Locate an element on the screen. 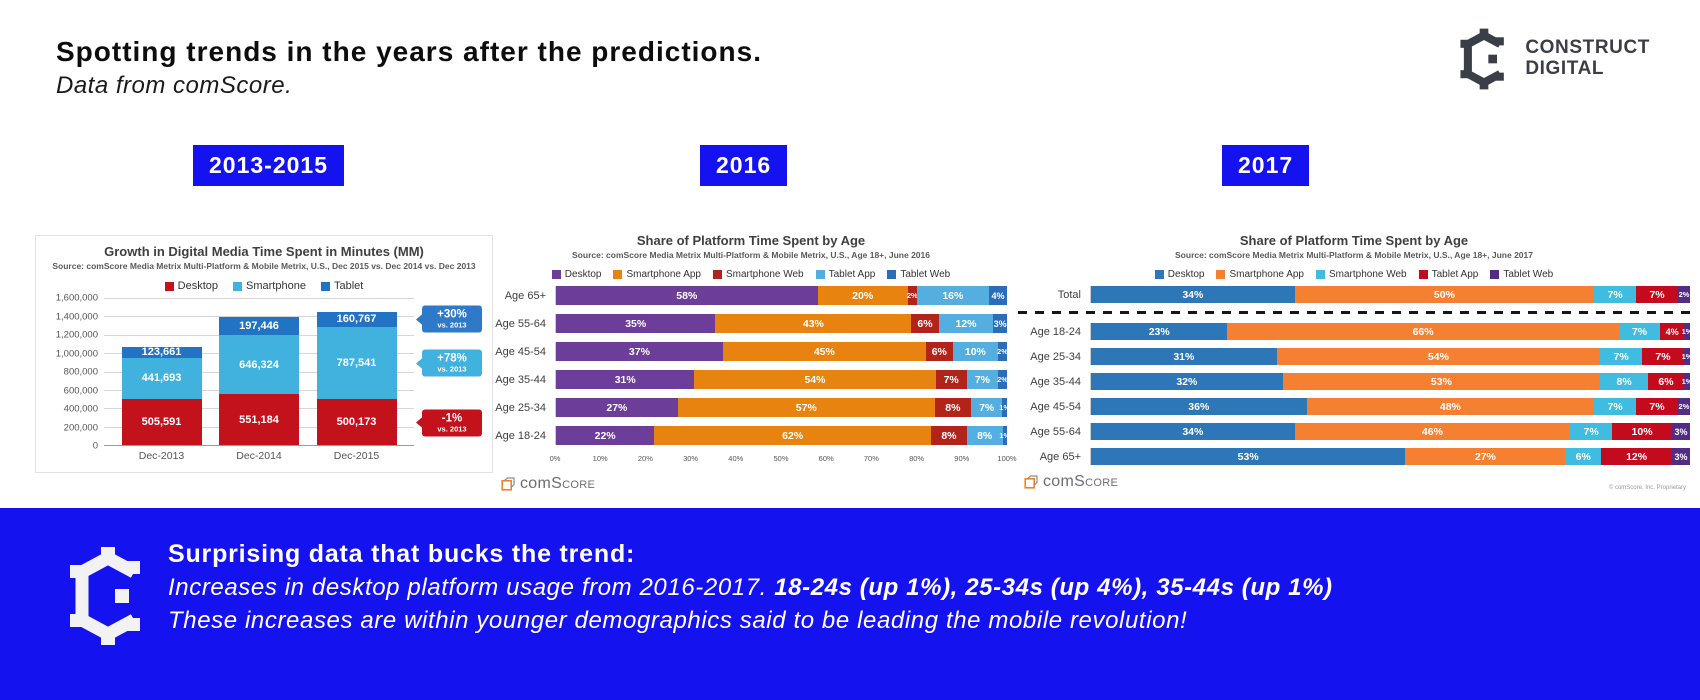 Image resolution: width=1700 pixels, height=700 pixels. bar-value-label: 22% is located at coordinates (605, 435).